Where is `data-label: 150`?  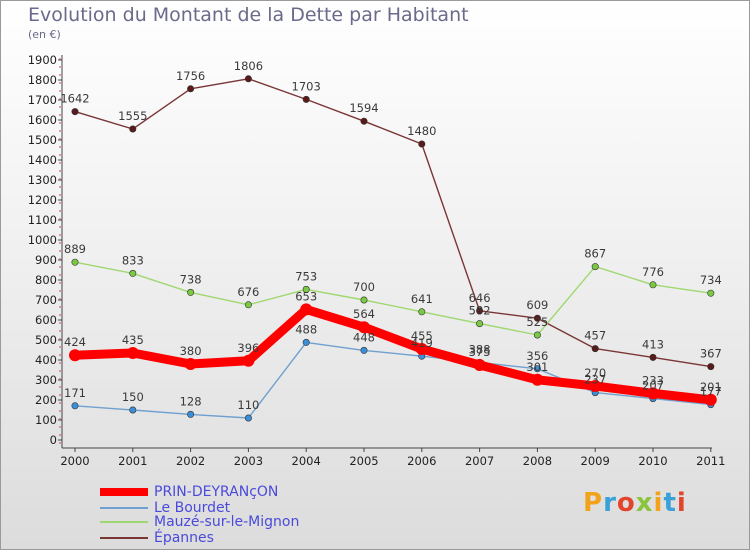
data-label: 150 is located at coordinates (133, 397).